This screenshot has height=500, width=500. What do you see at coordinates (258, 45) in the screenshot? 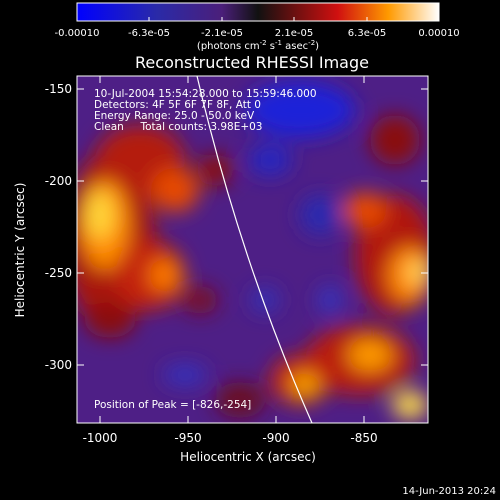
I see `colorbar-units: (photons cm-2 s-1 asec-2)` at bounding box center [258, 45].